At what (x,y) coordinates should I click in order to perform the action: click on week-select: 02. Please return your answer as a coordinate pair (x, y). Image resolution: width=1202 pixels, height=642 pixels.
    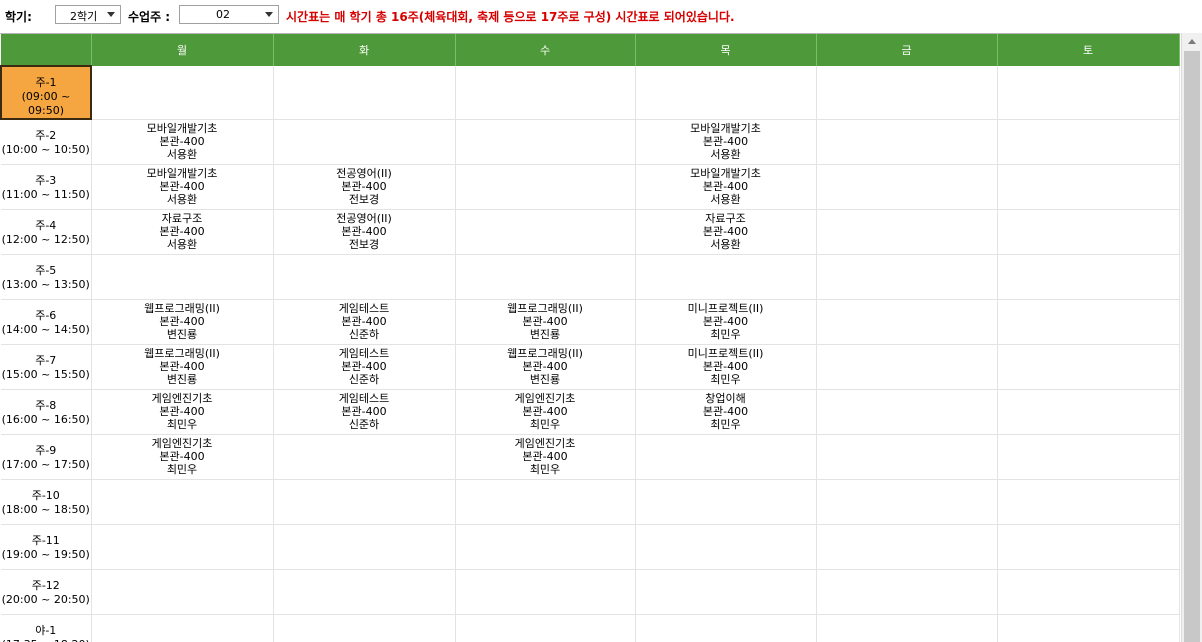
    Looking at the image, I should click on (229, 14).